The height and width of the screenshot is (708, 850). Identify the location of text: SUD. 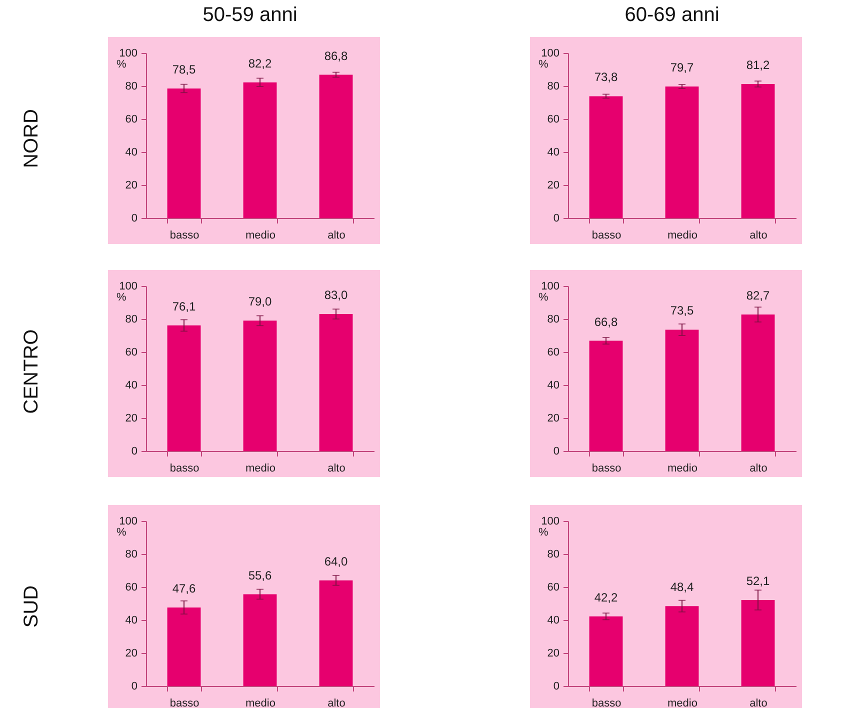
(32, 607).